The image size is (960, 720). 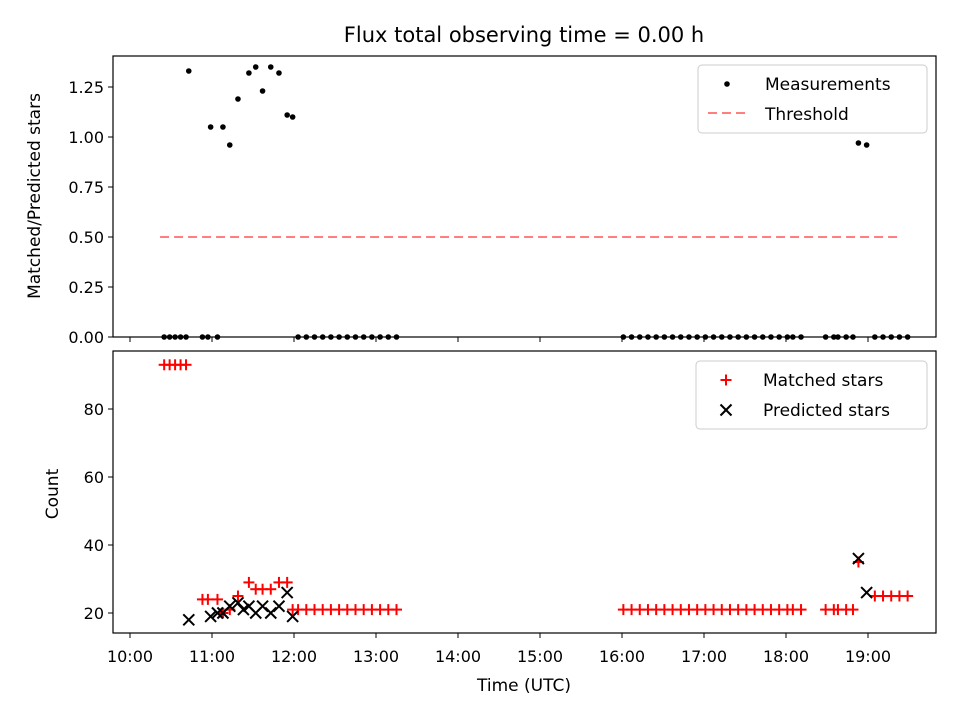 I want to click on x-tick-label: 16:00, so click(x=622, y=656).